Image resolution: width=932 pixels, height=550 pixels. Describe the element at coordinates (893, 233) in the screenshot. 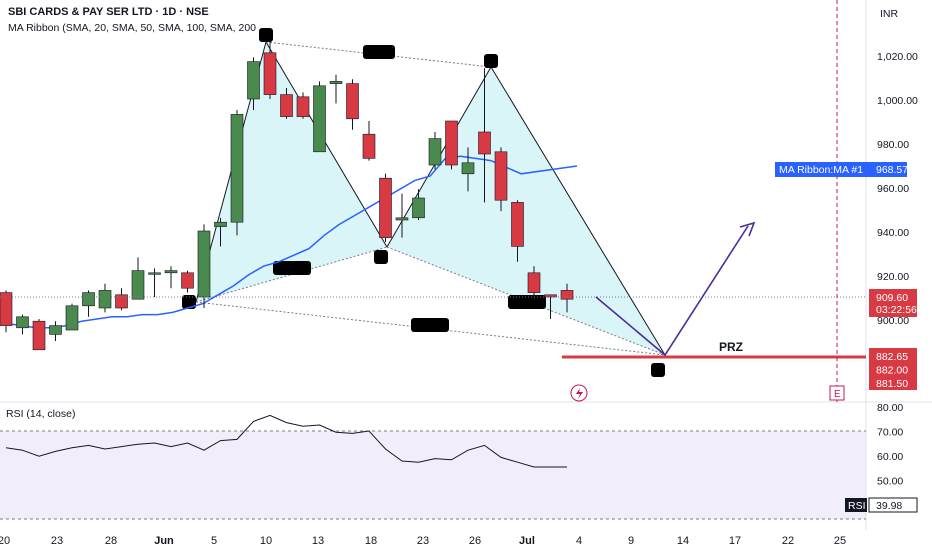

I see `y-tick-label: 940.00` at that location.